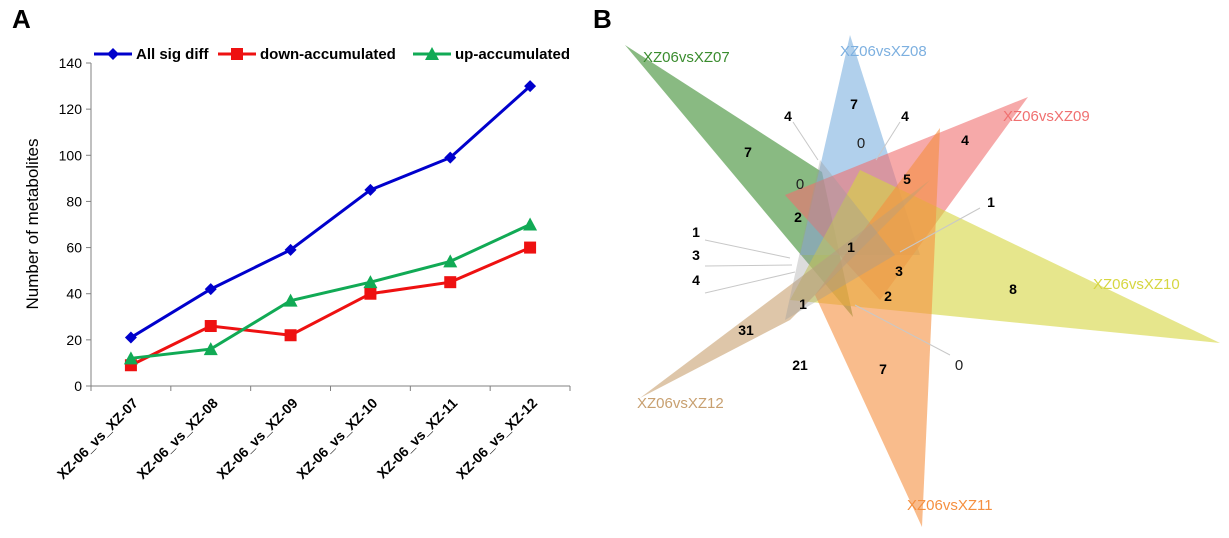 This screenshot has width=1229, height=538. What do you see at coordinates (907, 179) in the screenshot?
I see `venn-count: 5` at bounding box center [907, 179].